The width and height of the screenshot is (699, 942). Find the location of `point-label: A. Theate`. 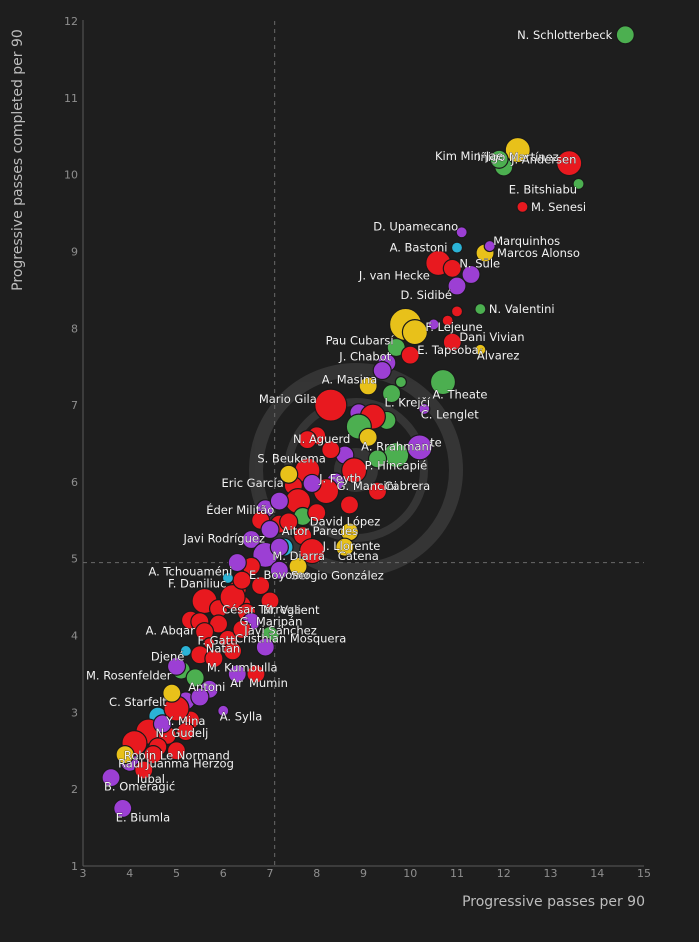

point-label: A. Theate is located at coordinates (459, 395).